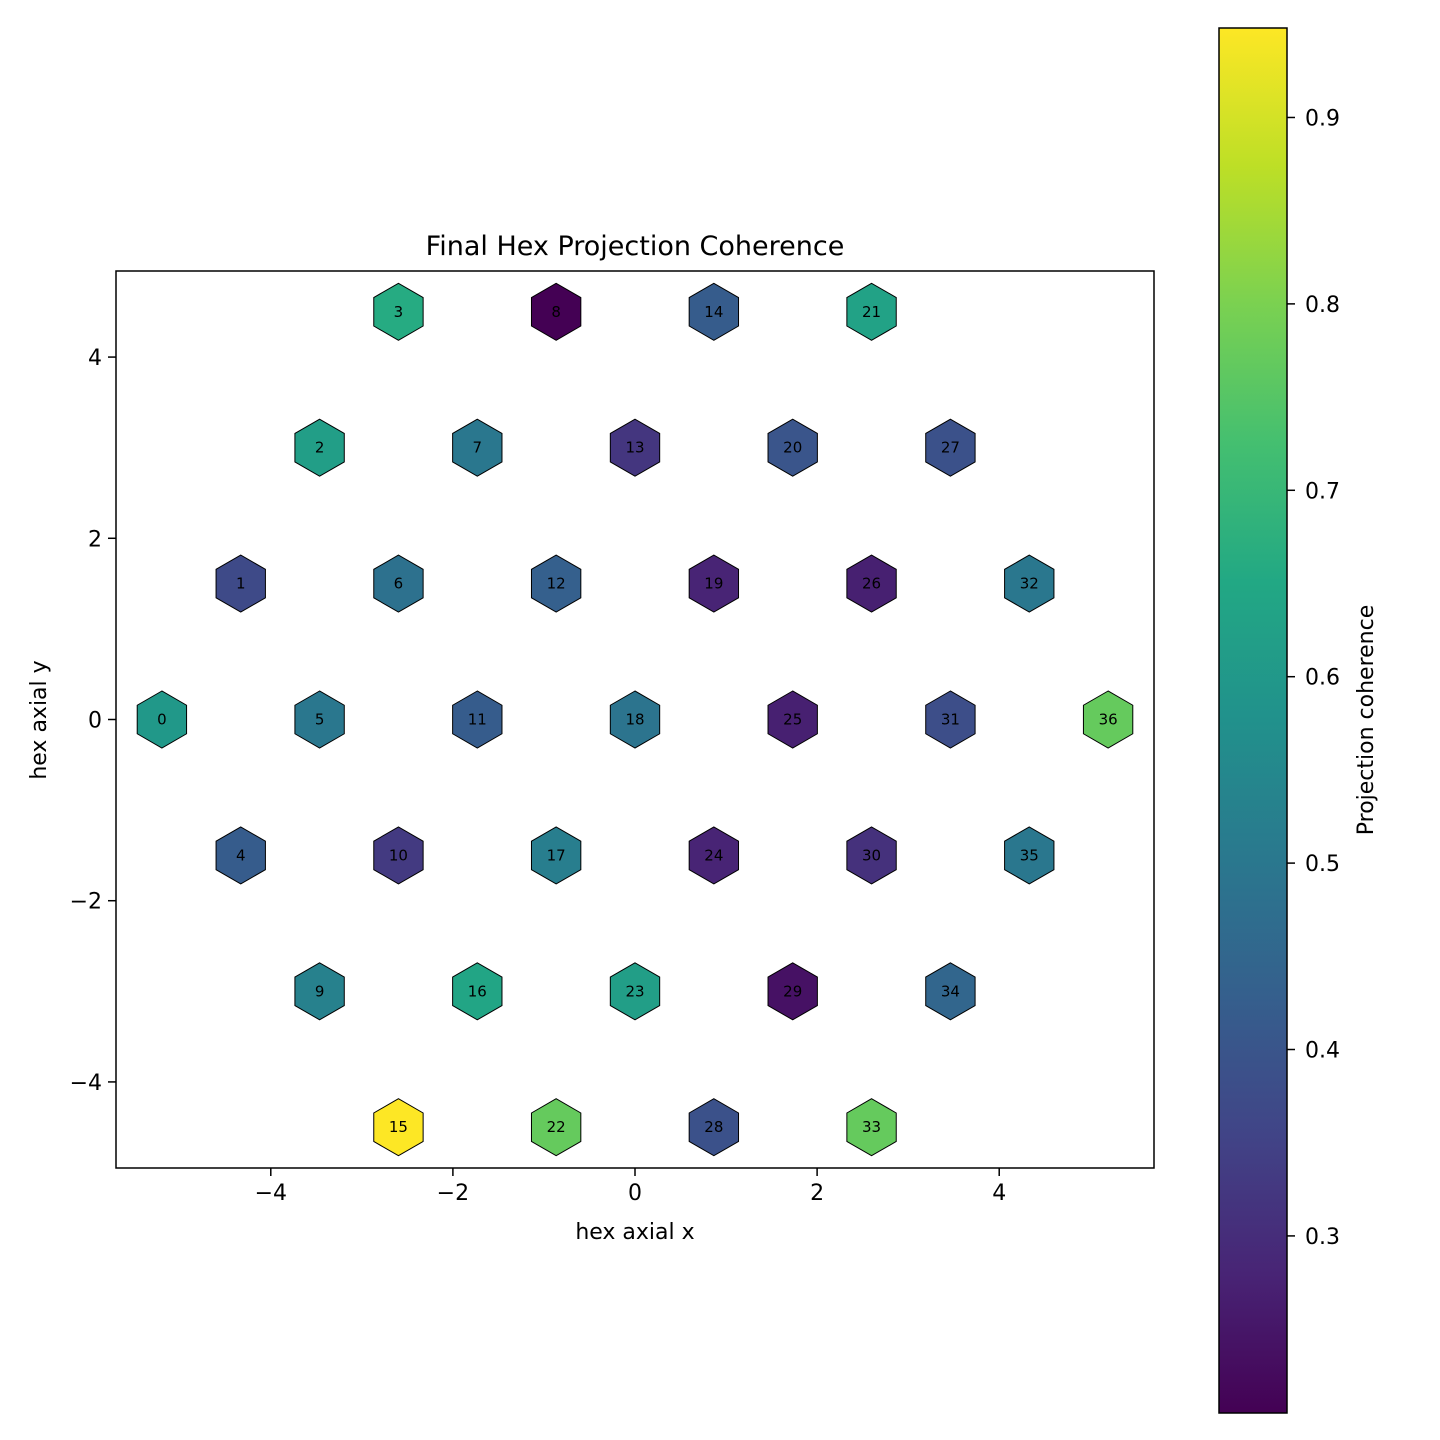 The width and height of the screenshot is (1440, 1440). I want to click on hex-cell-label-35: 35, so click(1029, 855).